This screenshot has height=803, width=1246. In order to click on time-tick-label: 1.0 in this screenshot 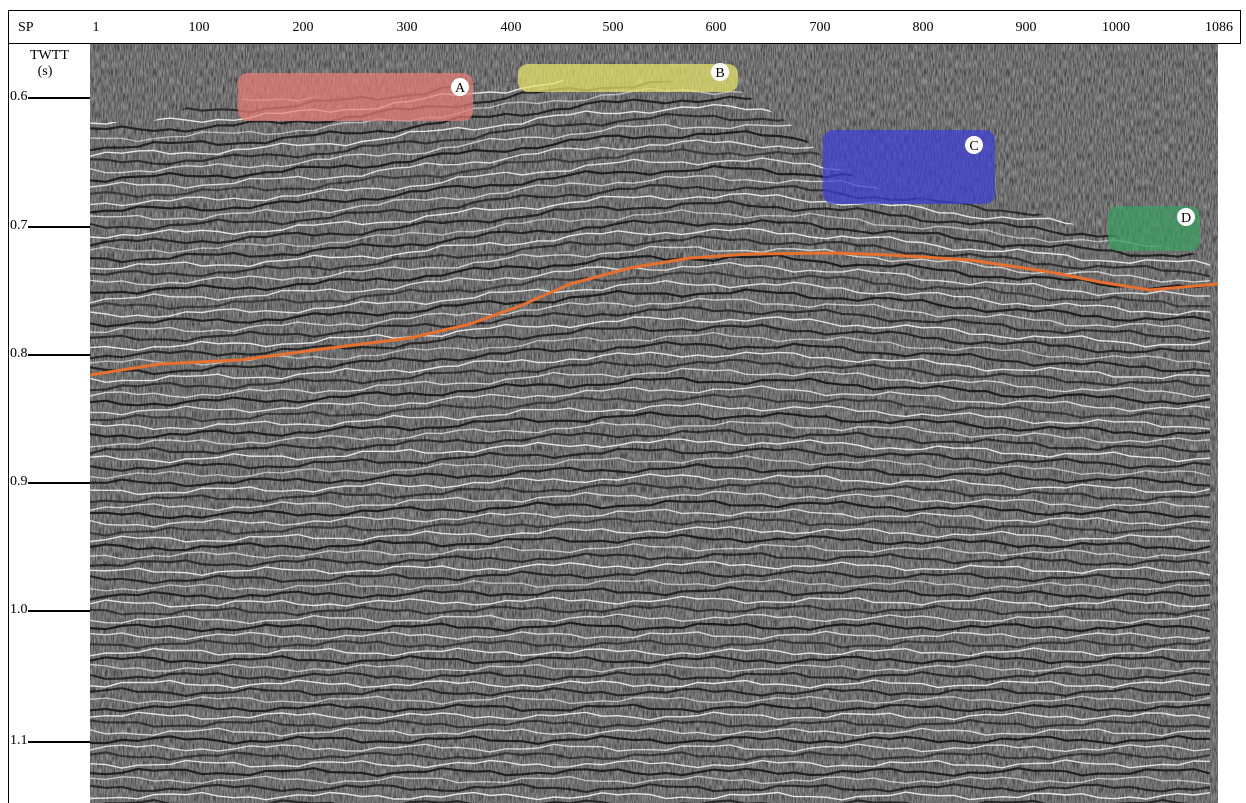, I will do `click(19, 610)`.